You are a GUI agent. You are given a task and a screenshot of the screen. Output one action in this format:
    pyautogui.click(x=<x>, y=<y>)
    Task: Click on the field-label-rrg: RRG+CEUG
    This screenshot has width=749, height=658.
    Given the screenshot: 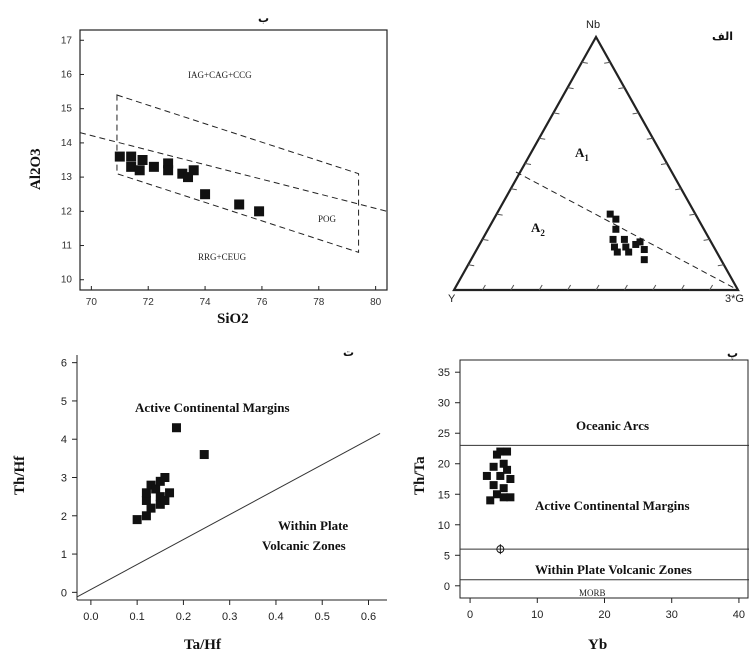 What is the action you would take?
    pyautogui.click(x=222, y=257)
    